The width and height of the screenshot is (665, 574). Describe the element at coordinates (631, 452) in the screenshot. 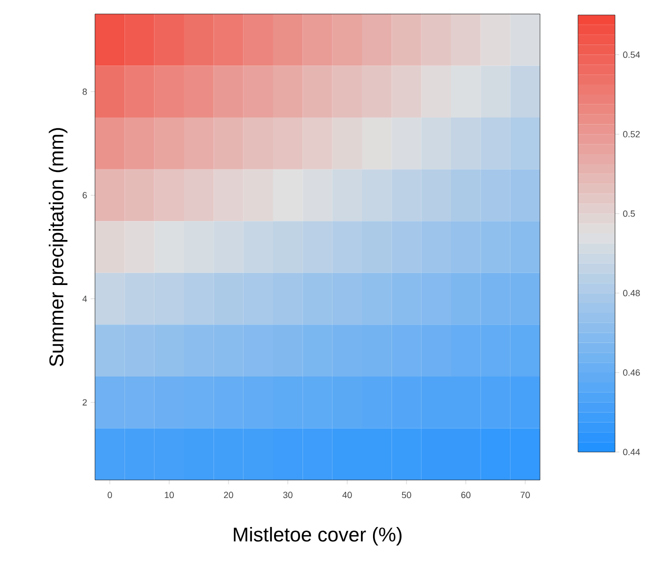

I see `color-bar-label: 0.44` at that location.